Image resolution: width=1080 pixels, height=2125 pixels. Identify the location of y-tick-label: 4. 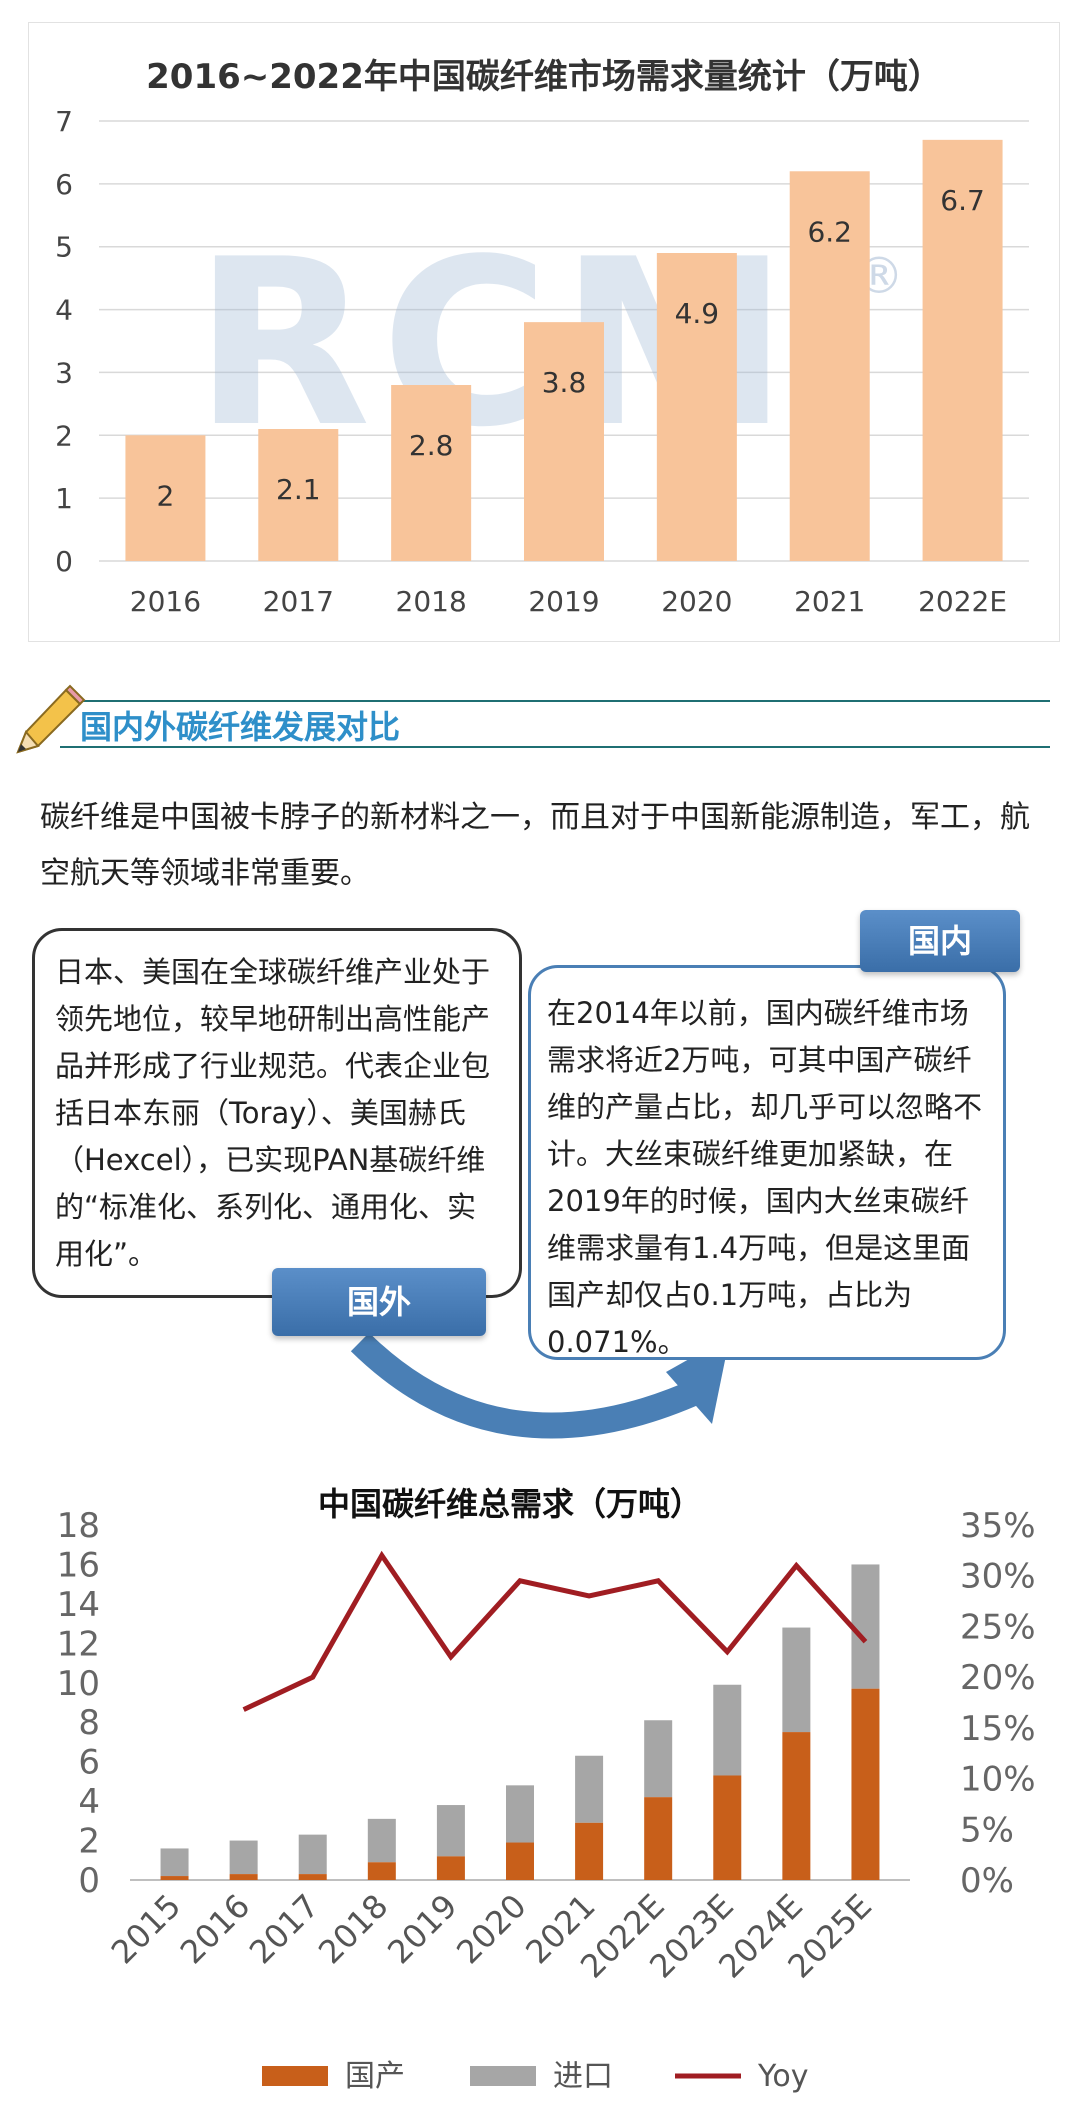
(64, 310).